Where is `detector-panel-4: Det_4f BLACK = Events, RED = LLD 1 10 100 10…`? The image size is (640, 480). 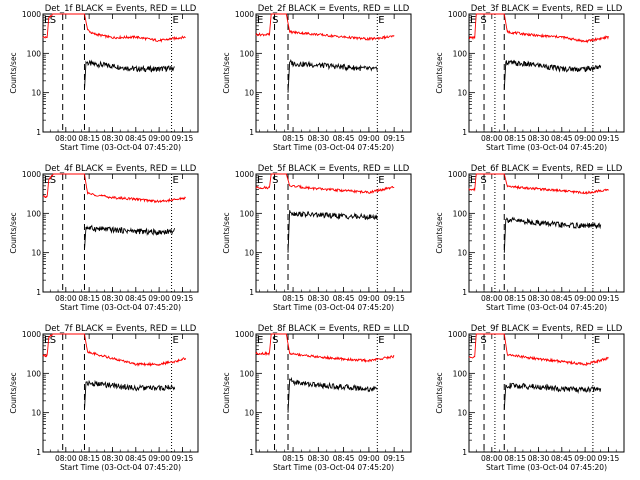 detector-panel-4: Det_4f BLACK = Events, RED = LLD 1 10 100 10… is located at coordinates (104, 238).